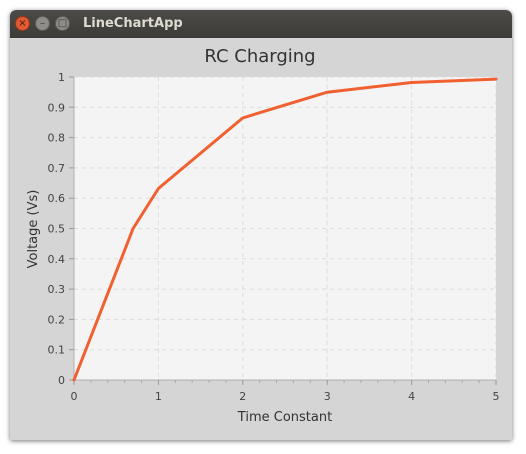  I want to click on y-tick-label: 0, so click(61, 380).